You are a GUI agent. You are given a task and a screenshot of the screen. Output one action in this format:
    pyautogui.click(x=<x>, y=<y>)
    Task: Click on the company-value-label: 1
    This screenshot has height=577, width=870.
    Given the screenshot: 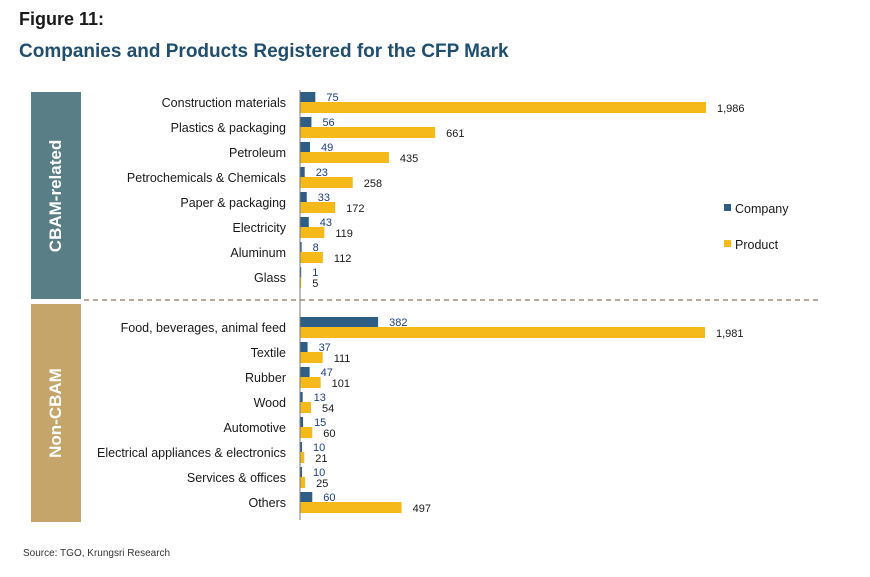 What is the action you would take?
    pyautogui.click(x=315, y=273)
    